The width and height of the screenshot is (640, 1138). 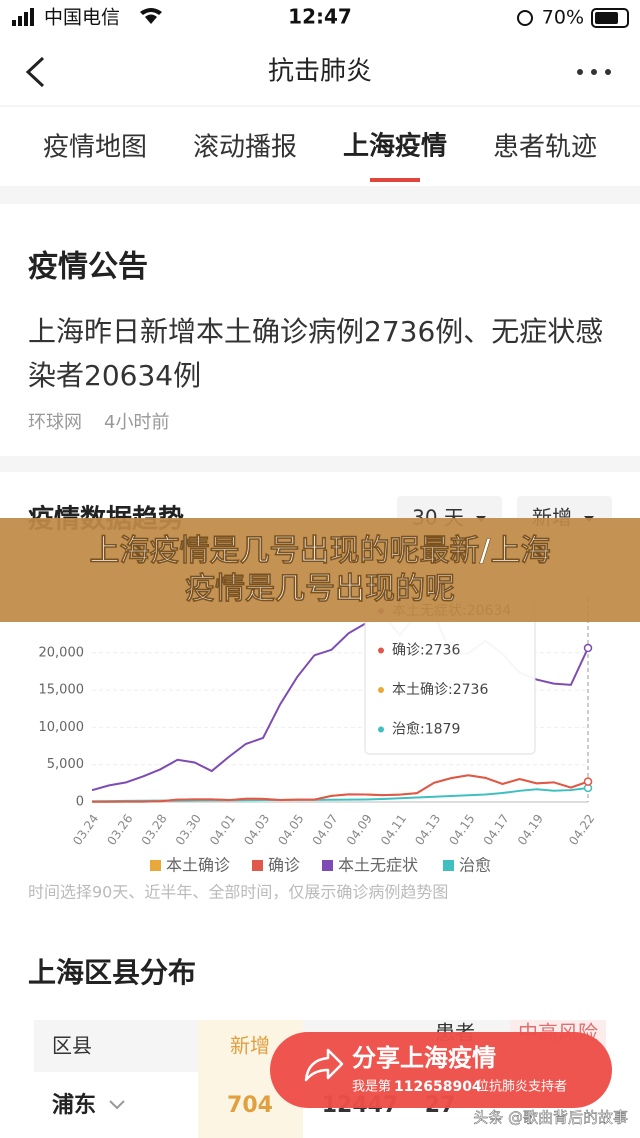 What do you see at coordinates (320, 72) in the screenshot?
I see `nav-title: 抗击肺炎` at bounding box center [320, 72].